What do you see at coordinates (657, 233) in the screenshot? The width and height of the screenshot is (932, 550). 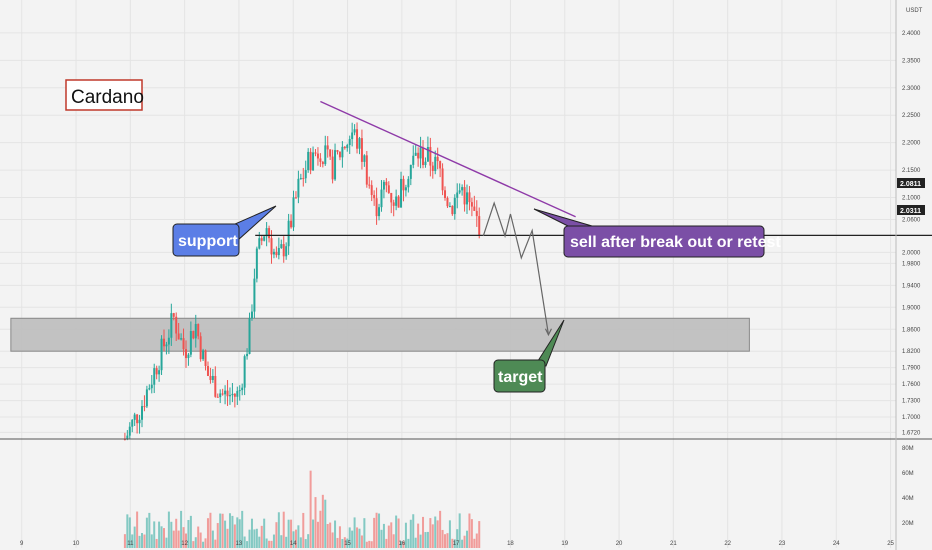 I see `sell-callout: sell after break out or retest` at bounding box center [657, 233].